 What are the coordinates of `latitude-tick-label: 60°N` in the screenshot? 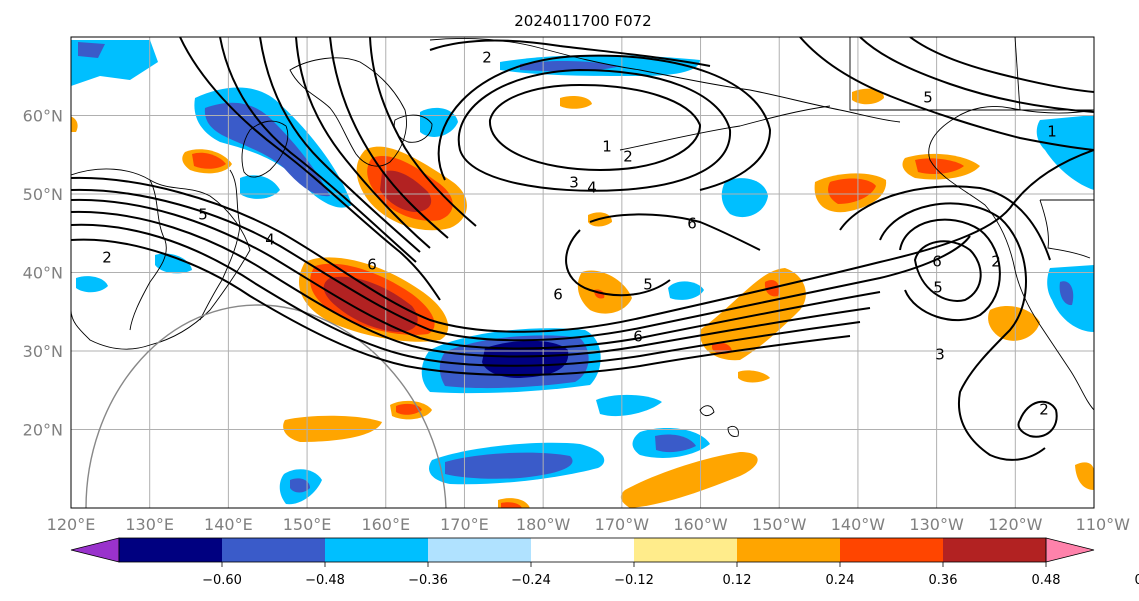 It's located at (43, 116).